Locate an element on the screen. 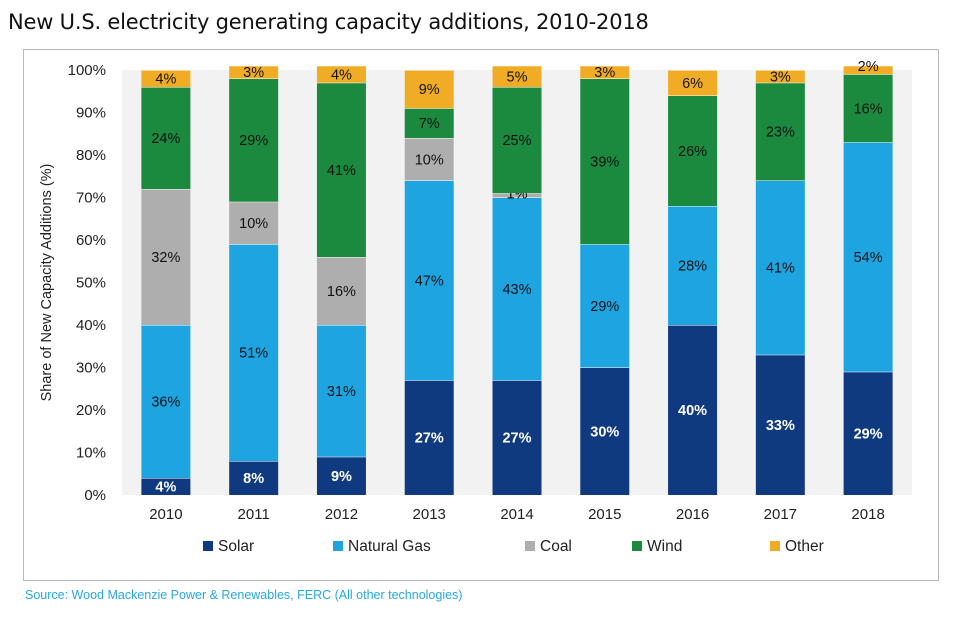 This screenshot has width=956, height=629. data-label: 43% is located at coordinates (516, 290).